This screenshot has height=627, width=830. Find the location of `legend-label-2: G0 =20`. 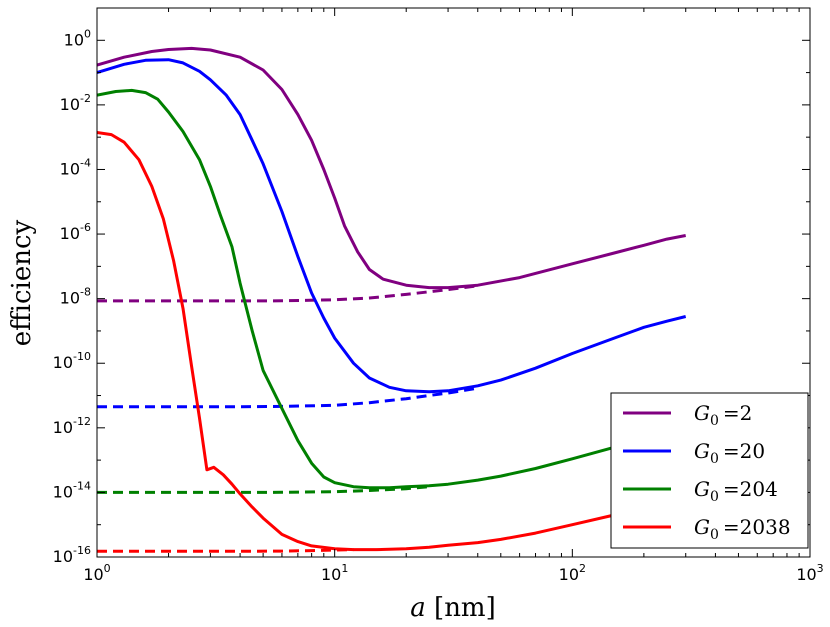

legend-label-2: G0 =20 is located at coordinates (729, 453).